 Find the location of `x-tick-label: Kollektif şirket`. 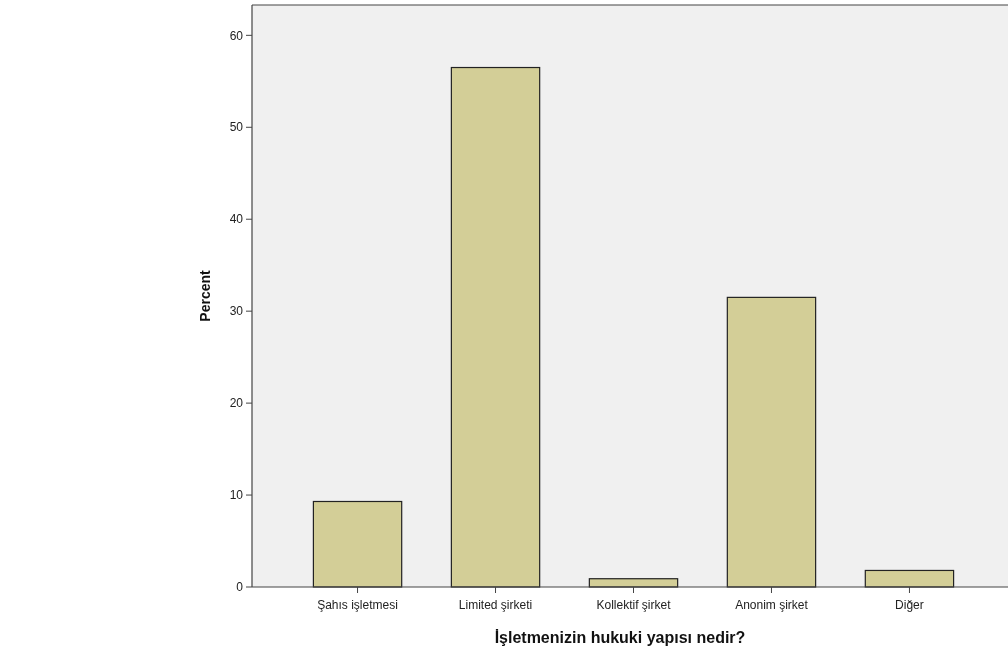

x-tick-label: Kollektif şirket is located at coordinates (634, 605).